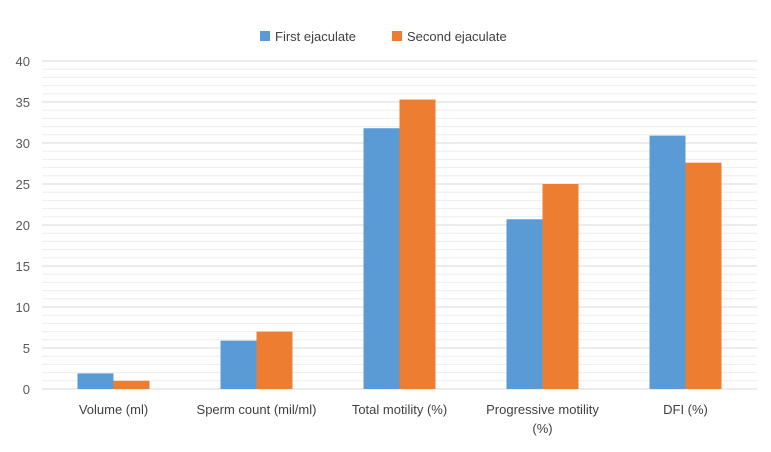 The height and width of the screenshot is (452, 771). I want to click on y-tick-label: 25, so click(23, 184).